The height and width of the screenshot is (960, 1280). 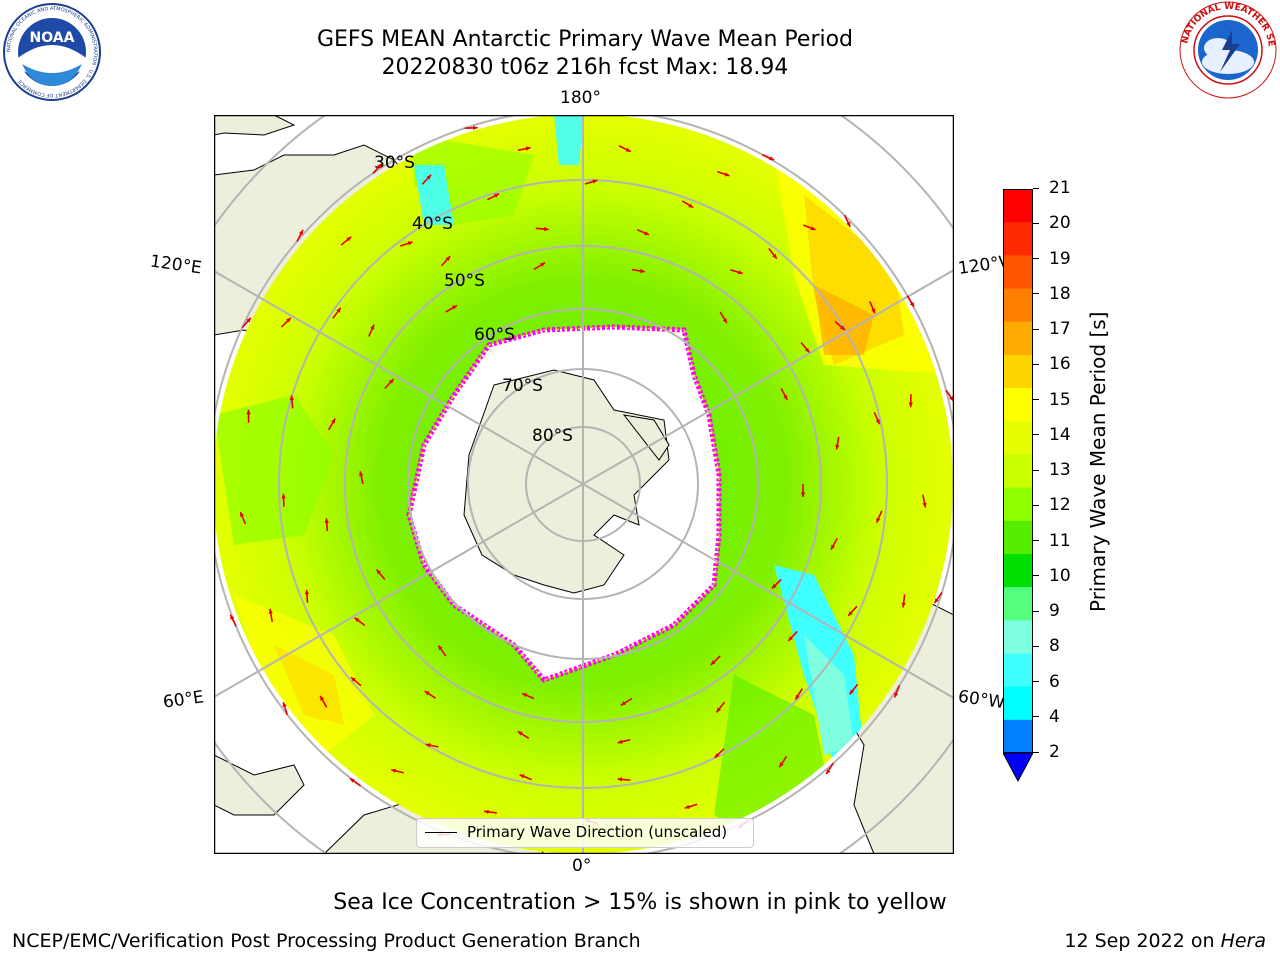 I want to click on colorbar, so click(x=1018, y=486).